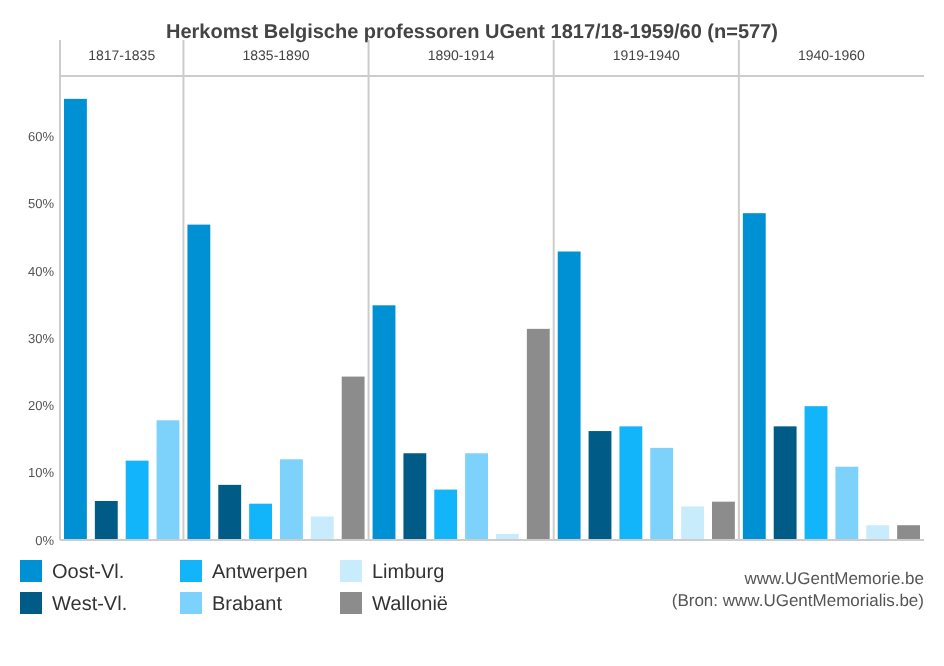 This screenshot has height=666, width=944. What do you see at coordinates (247, 605) in the screenshot?
I see `legend-label: Brabant` at bounding box center [247, 605].